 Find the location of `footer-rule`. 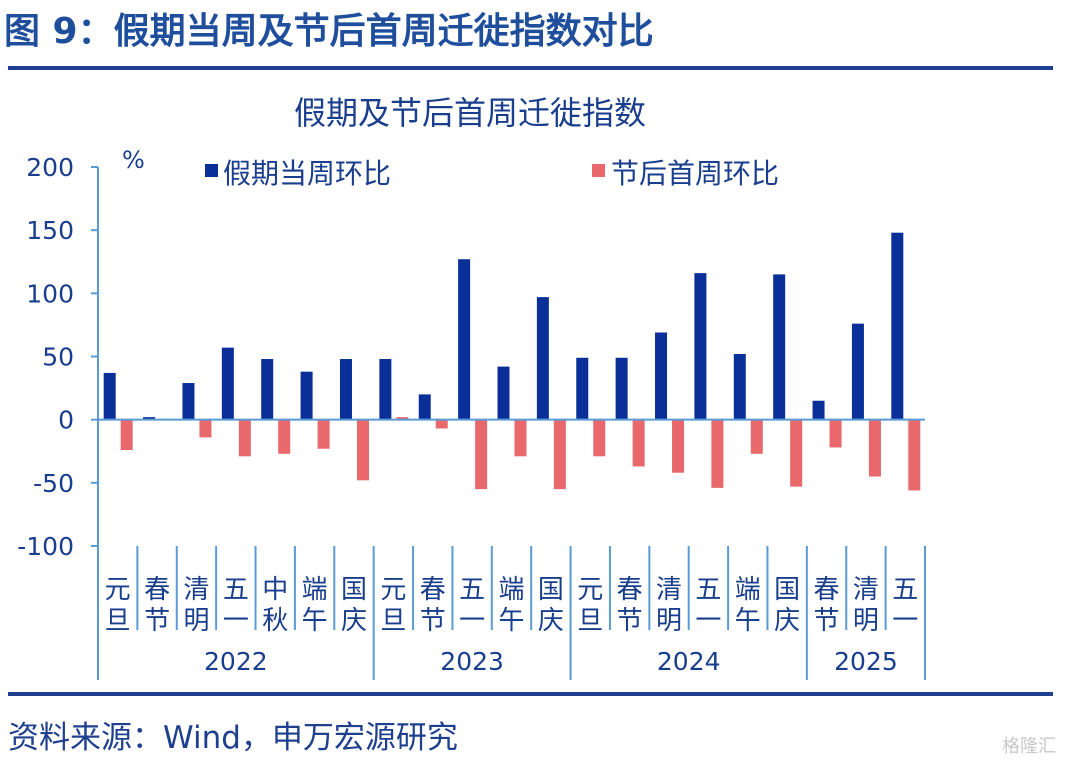

footer-rule is located at coordinates (530, 694).